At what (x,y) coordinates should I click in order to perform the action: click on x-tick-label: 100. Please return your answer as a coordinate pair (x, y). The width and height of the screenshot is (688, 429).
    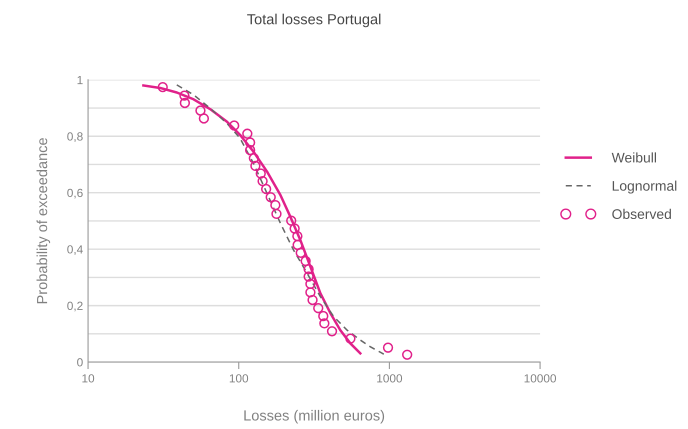
    Looking at the image, I should click on (239, 378).